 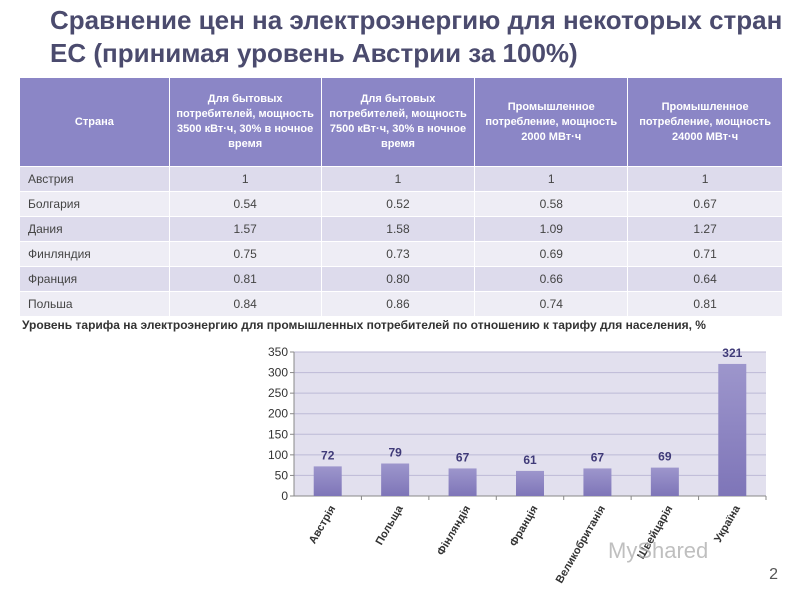 What do you see at coordinates (95, 122) in the screenshot?
I see `header-country: Страна` at bounding box center [95, 122].